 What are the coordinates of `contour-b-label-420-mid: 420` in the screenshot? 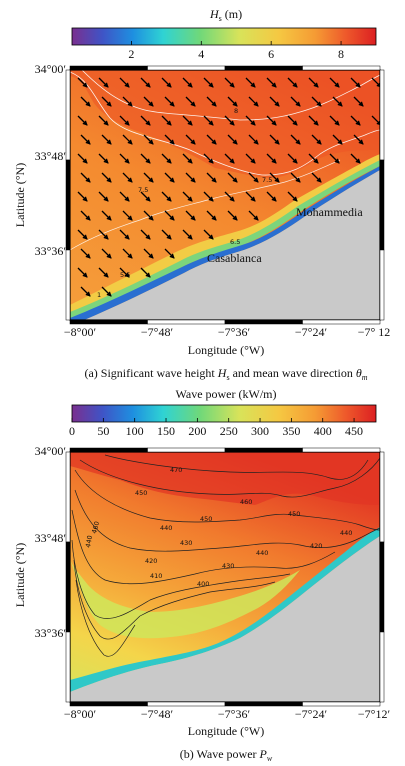 It's located at (151, 561).